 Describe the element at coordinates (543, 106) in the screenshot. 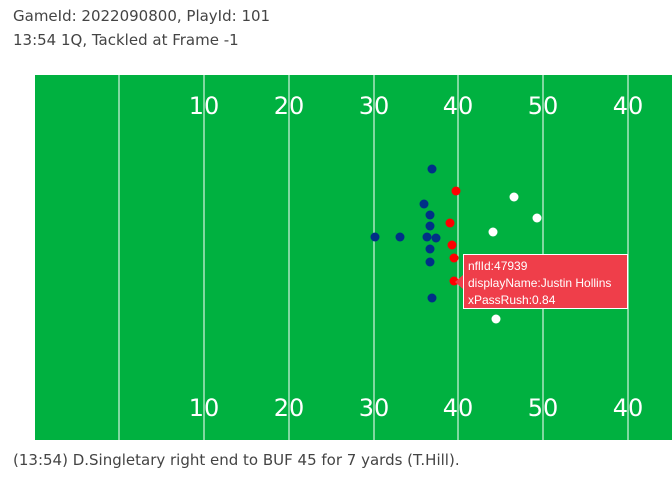

I see `yard-number-top-50: 50` at that location.